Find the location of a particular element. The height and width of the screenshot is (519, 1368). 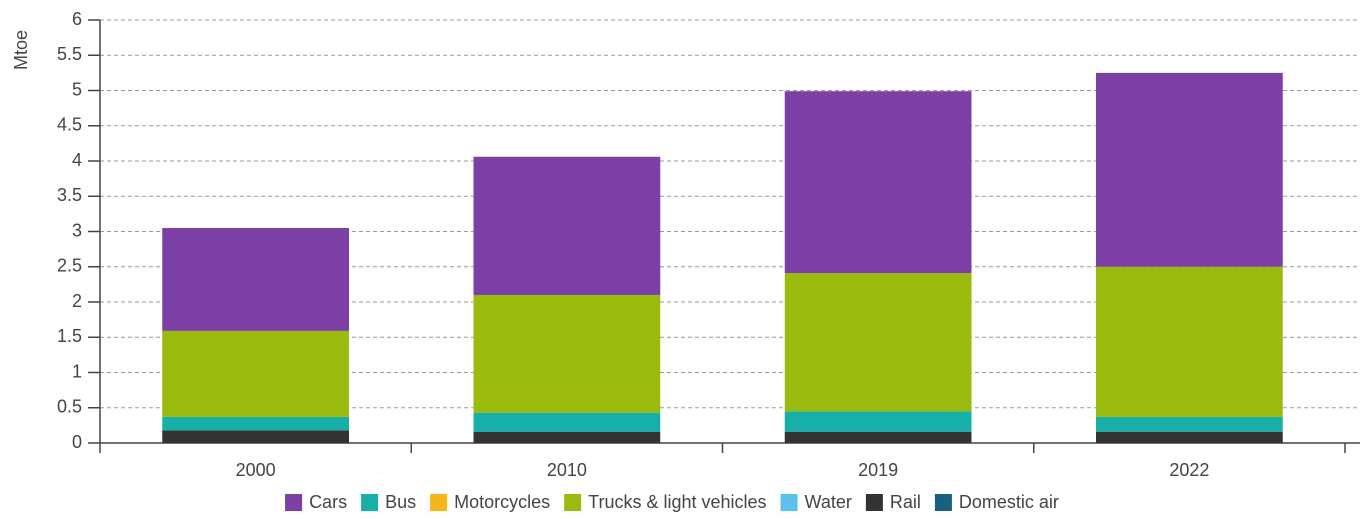

legend-label: Domestic air is located at coordinates (1009, 502).